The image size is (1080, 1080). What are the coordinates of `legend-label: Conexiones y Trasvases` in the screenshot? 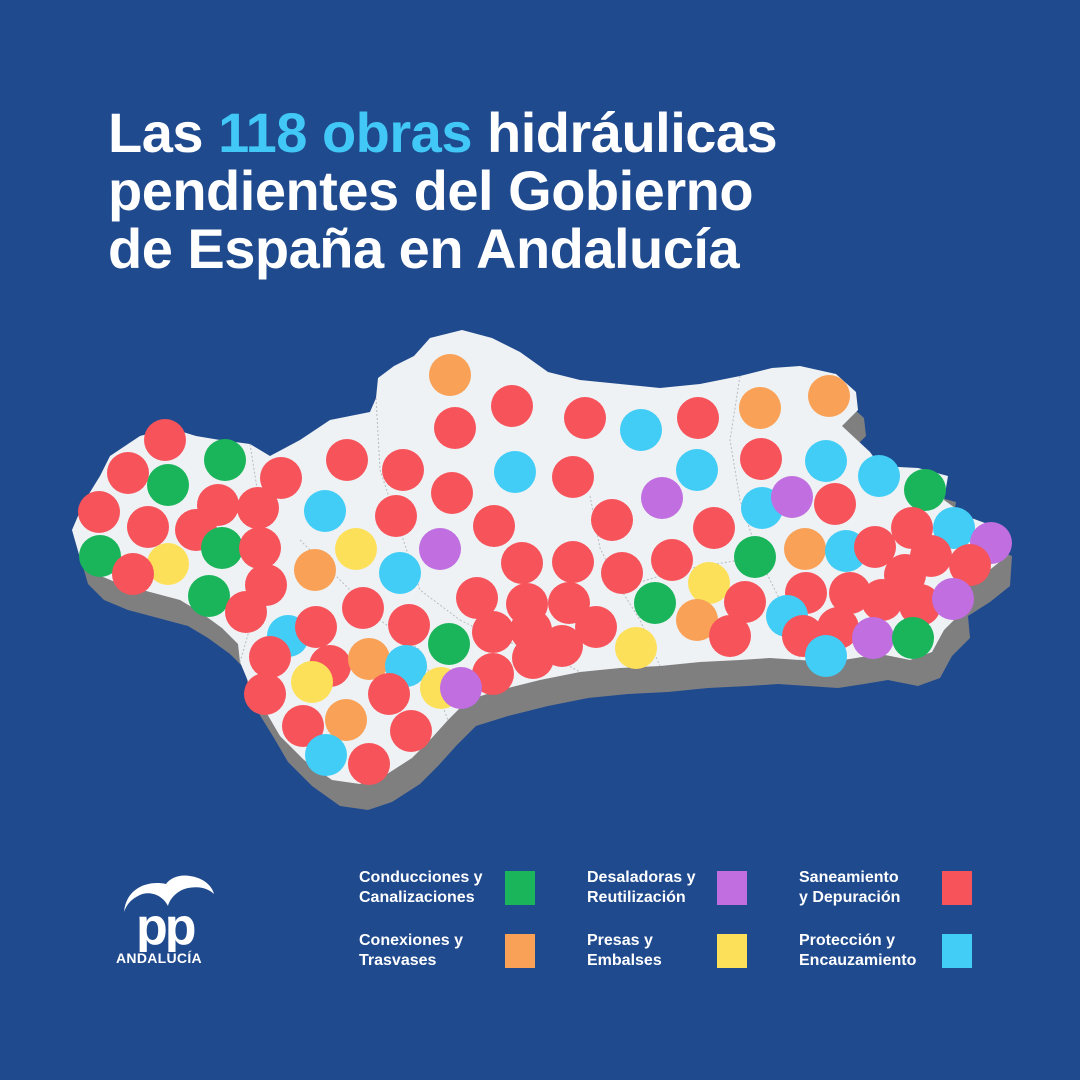 It's located at (411, 951).